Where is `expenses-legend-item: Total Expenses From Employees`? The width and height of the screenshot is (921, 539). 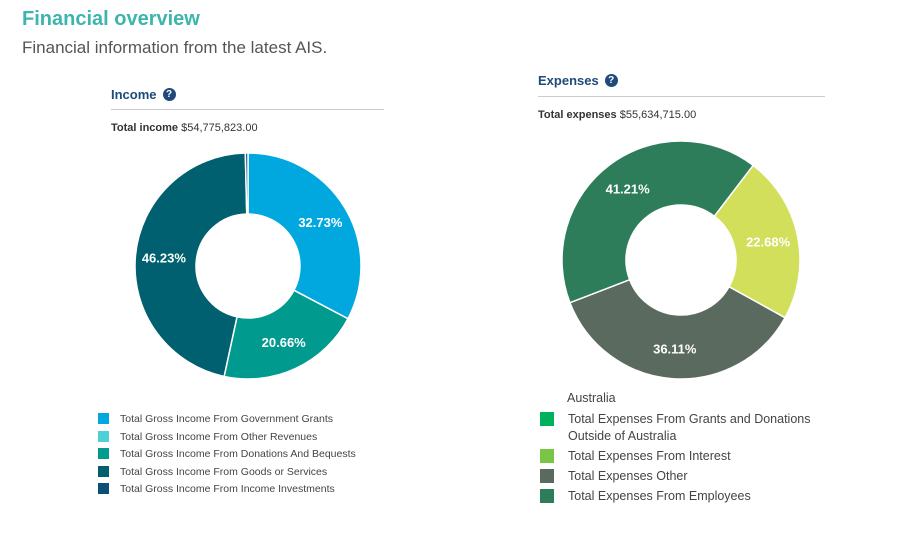
expenses-legend-item: Total Expenses From Employees is located at coordinates (685, 496).